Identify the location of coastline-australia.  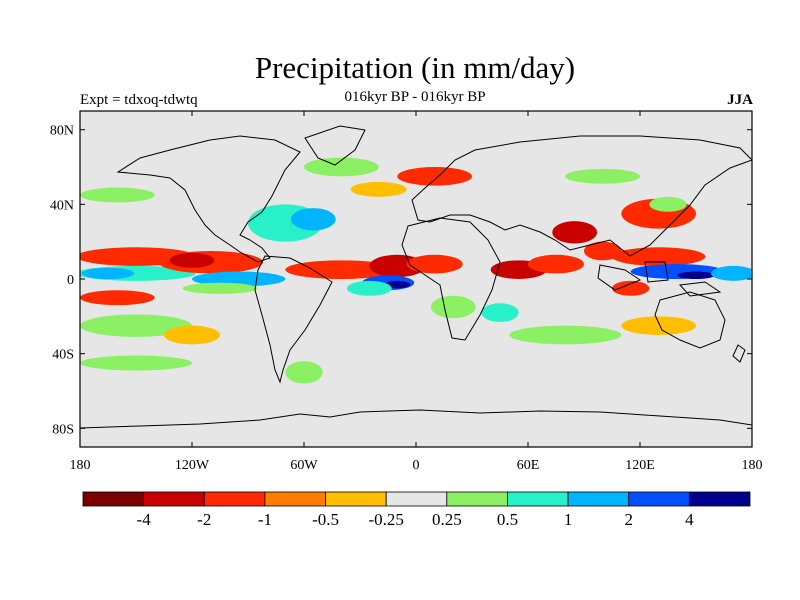
(690, 320).